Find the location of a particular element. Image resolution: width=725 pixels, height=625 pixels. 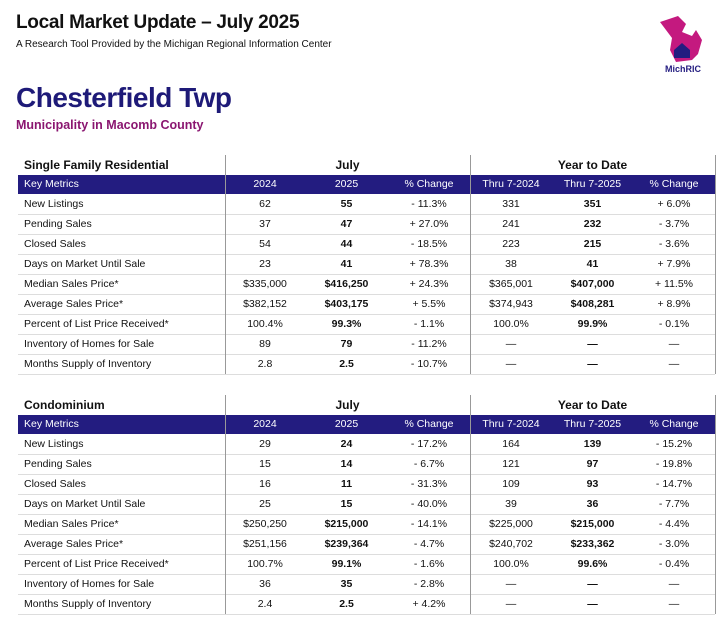

table-cell: 16 is located at coordinates (265, 484).